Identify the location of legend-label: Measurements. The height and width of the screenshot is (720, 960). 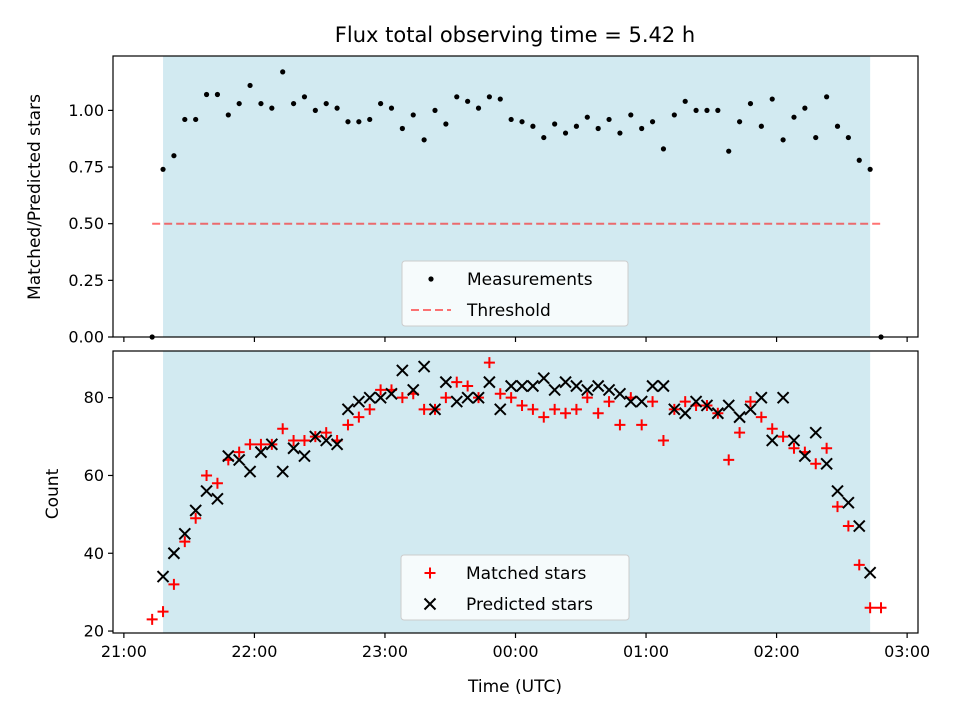
(530, 280).